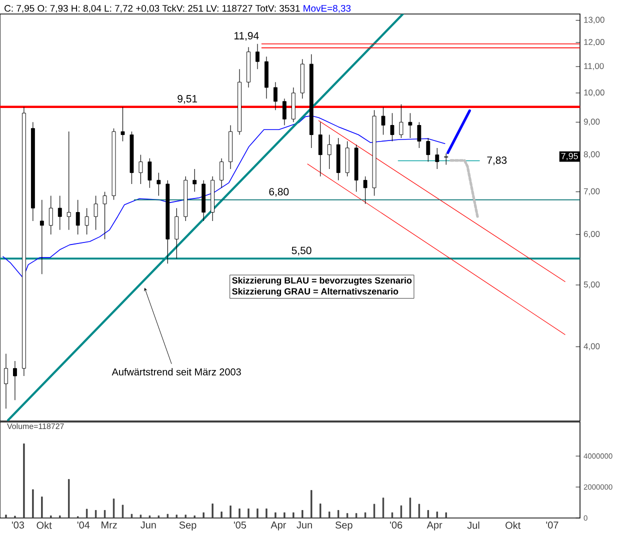 The image size is (618, 540). I want to click on annotation: 9,51, so click(188, 99).